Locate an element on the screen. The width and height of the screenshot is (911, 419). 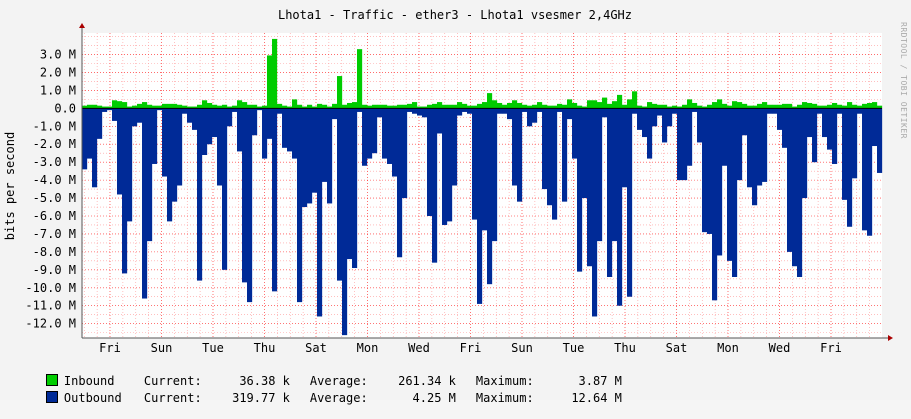
y-tick-label: -11.0 M is located at coordinates (50, 306).